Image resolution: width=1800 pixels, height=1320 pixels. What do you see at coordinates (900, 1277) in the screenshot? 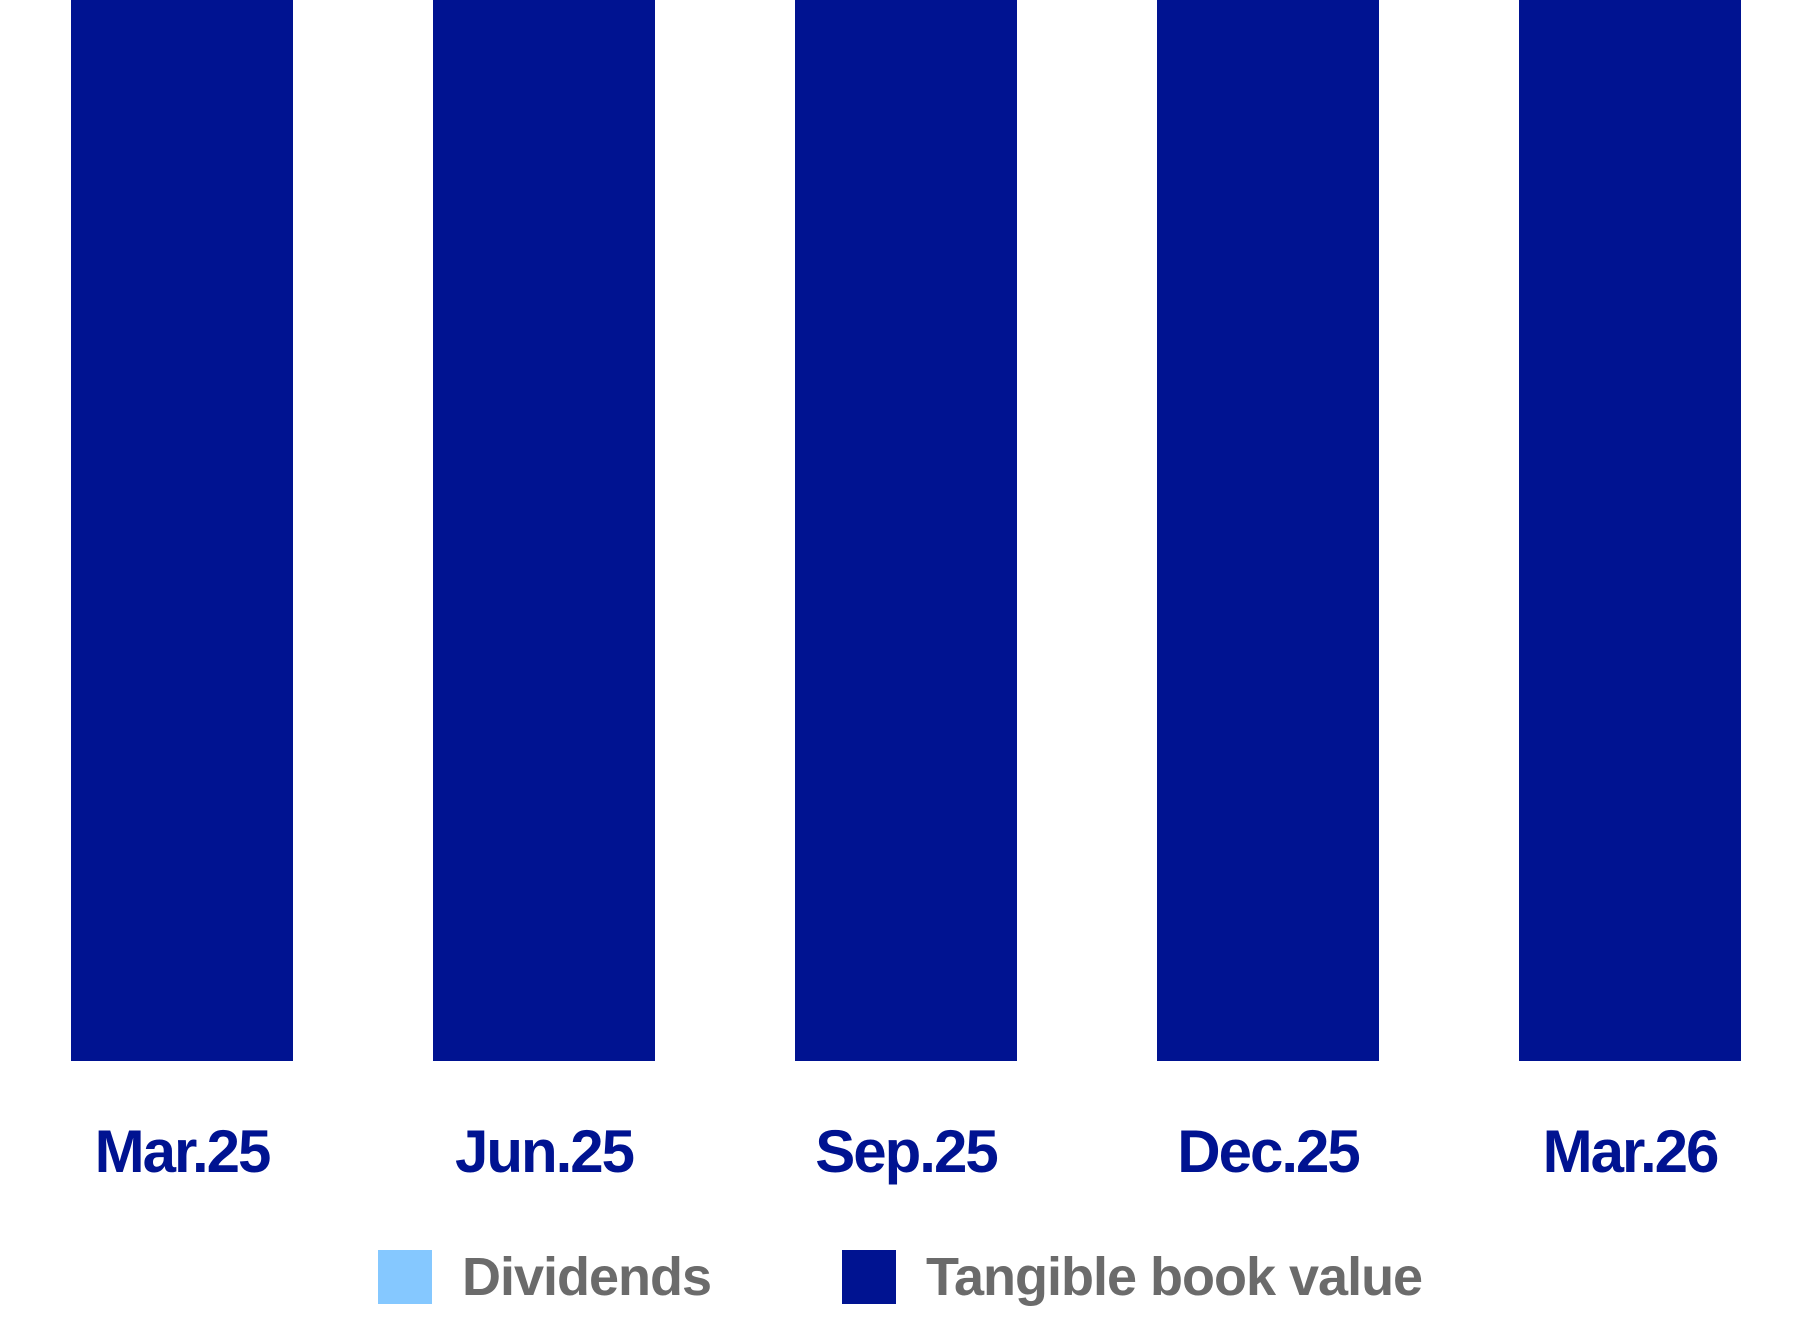
I see `legend: Dividends Tangible book value` at bounding box center [900, 1277].